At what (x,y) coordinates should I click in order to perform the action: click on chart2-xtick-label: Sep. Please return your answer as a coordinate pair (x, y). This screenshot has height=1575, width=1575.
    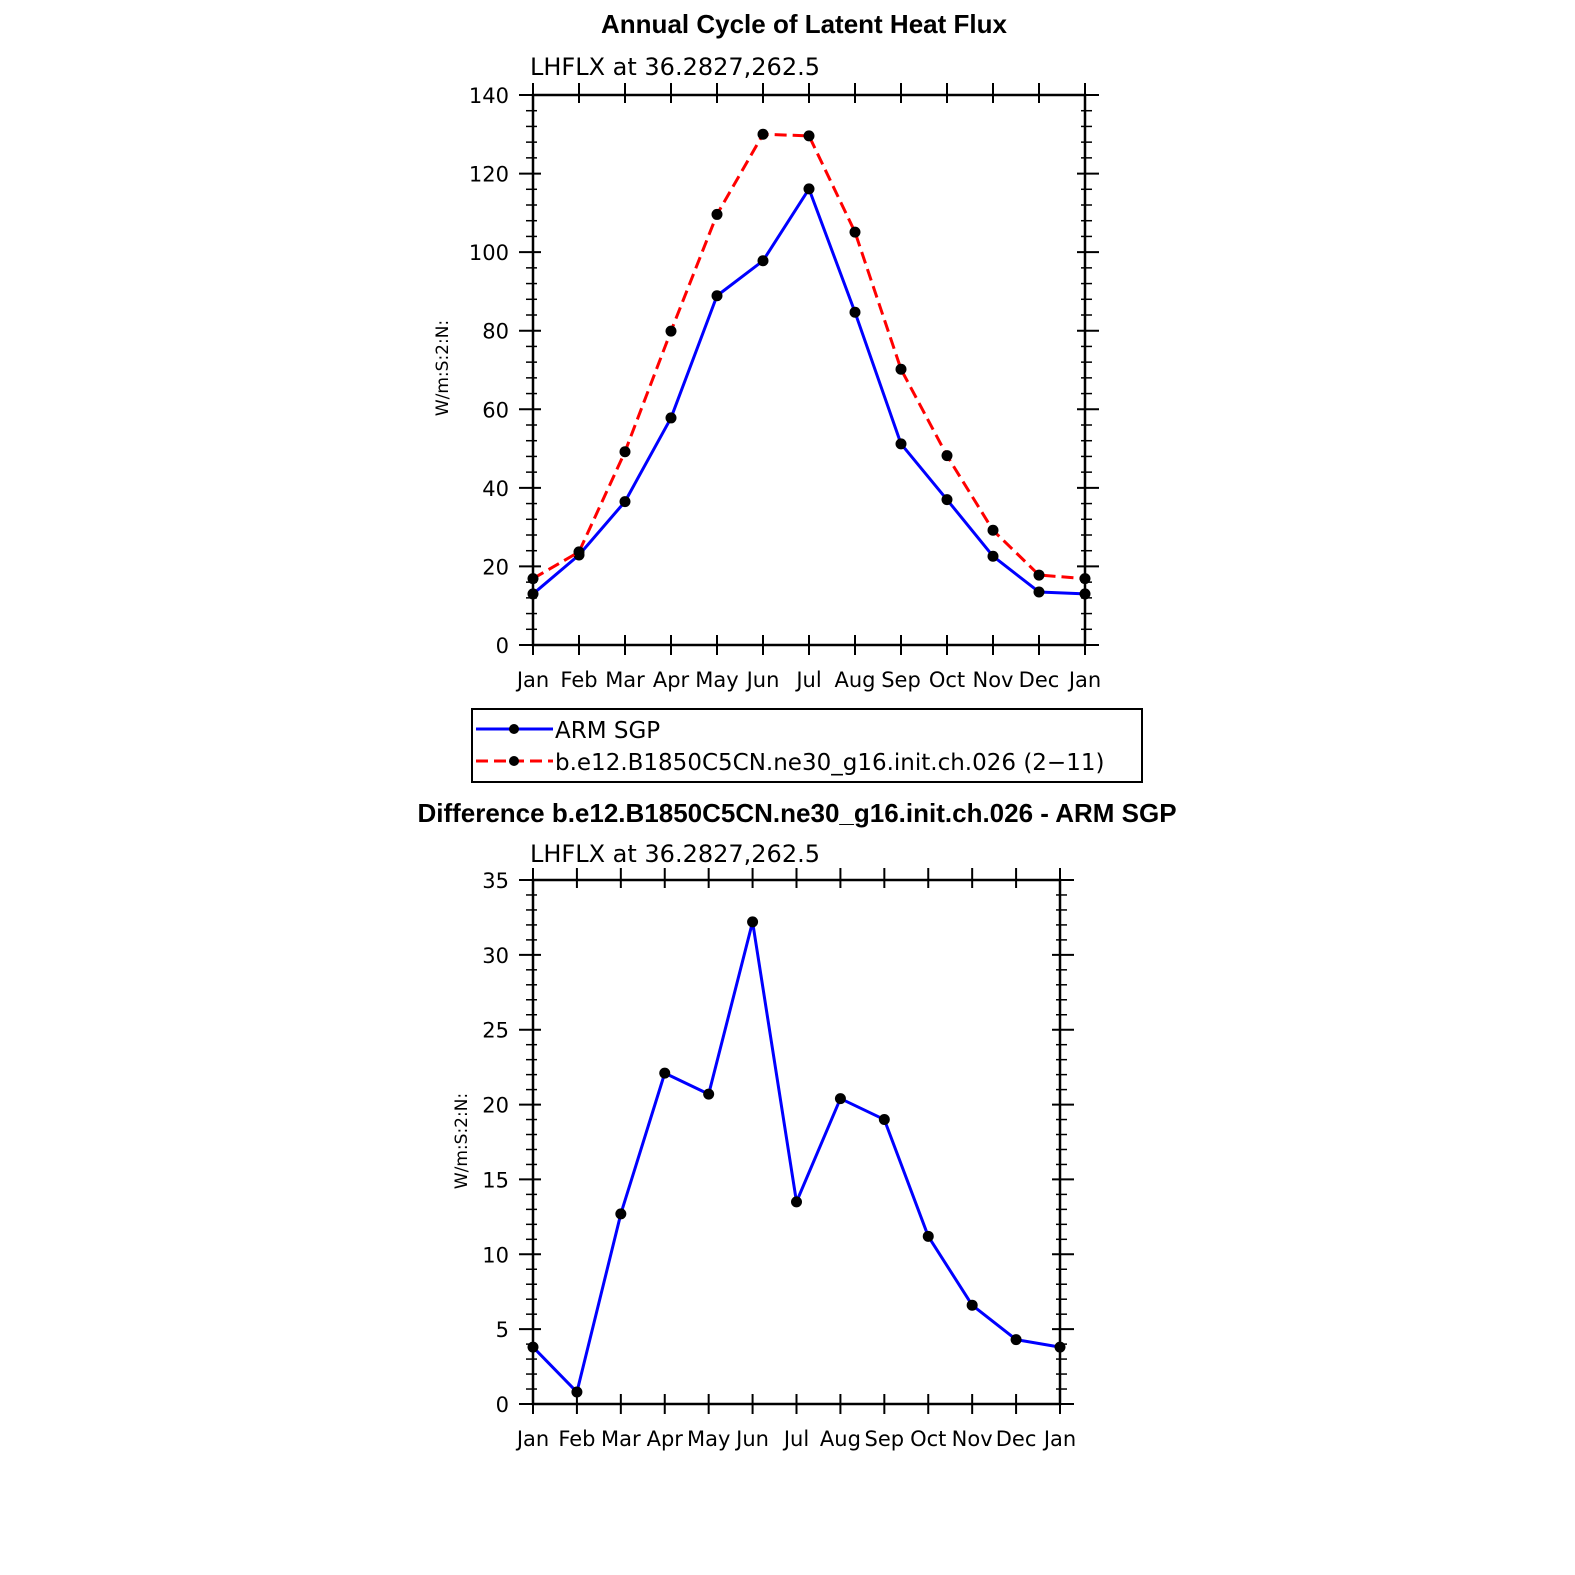
    Looking at the image, I should click on (885, 1439).